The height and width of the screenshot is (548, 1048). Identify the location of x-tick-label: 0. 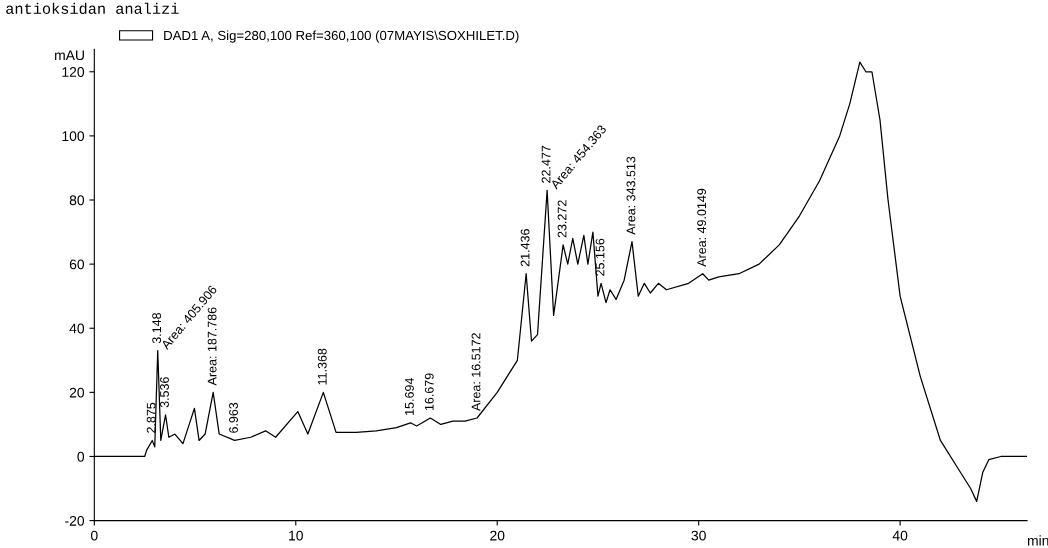
(94, 535).